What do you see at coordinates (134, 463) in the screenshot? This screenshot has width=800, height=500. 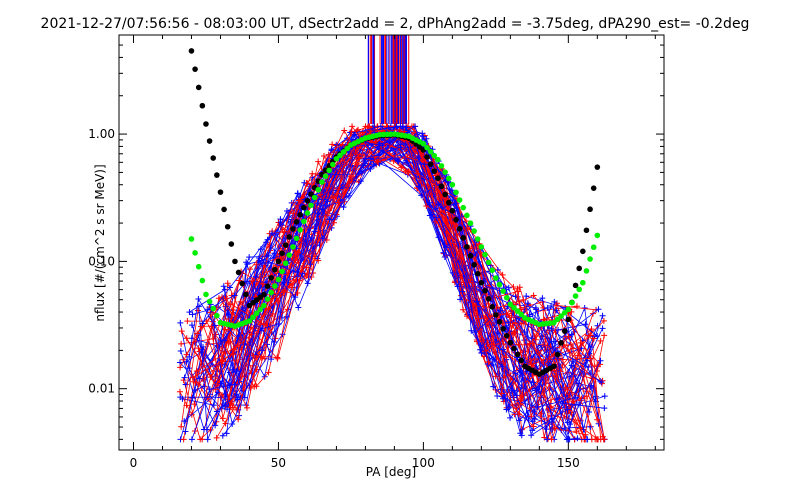 I see `x-tick-label: 0` at bounding box center [134, 463].